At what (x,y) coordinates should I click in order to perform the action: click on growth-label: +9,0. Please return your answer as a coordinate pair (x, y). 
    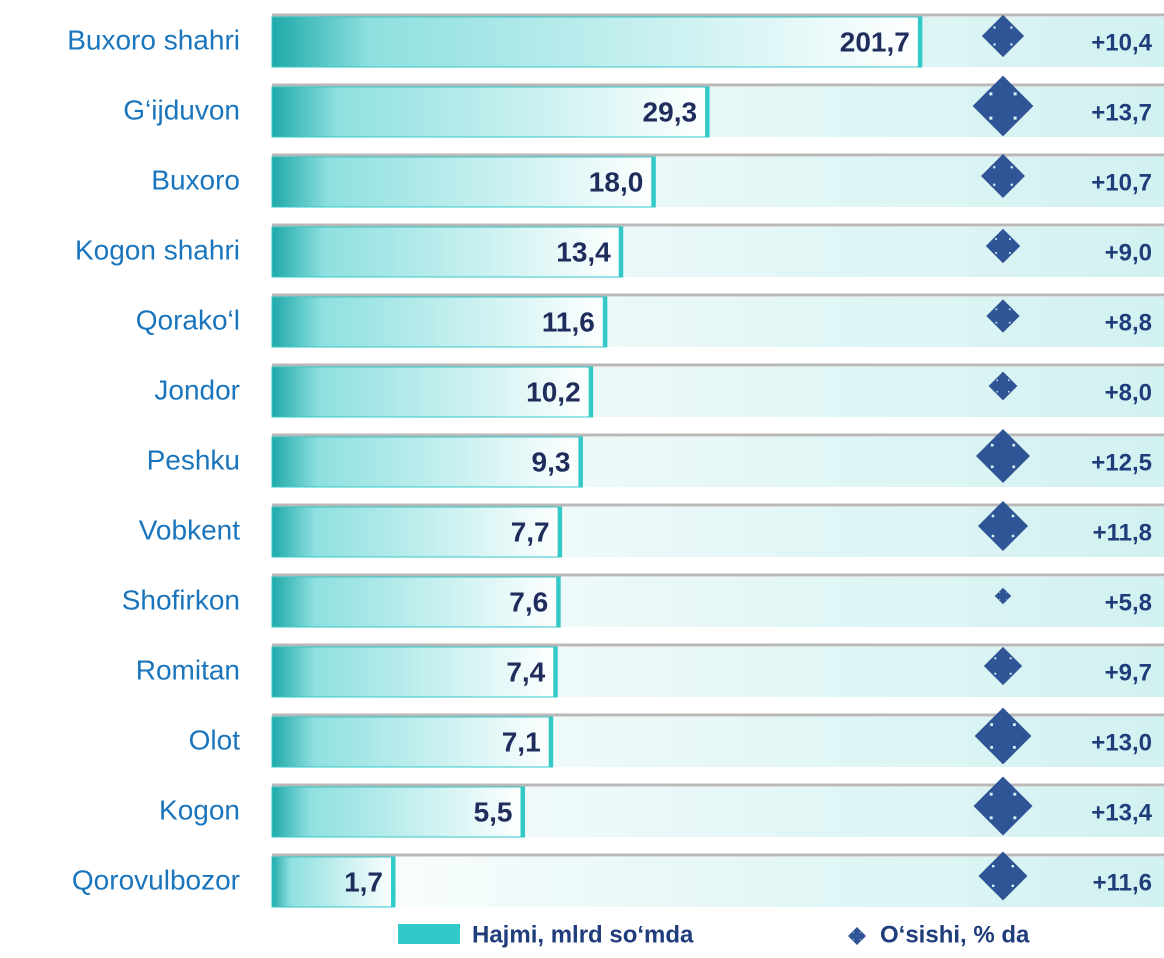
    Looking at the image, I should click on (1128, 252).